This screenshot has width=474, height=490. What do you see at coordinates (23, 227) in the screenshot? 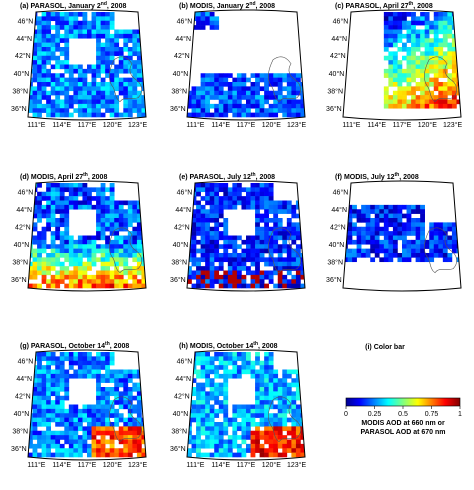
I see `lat-tick-label: 42°N` at bounding box center [23, 227].